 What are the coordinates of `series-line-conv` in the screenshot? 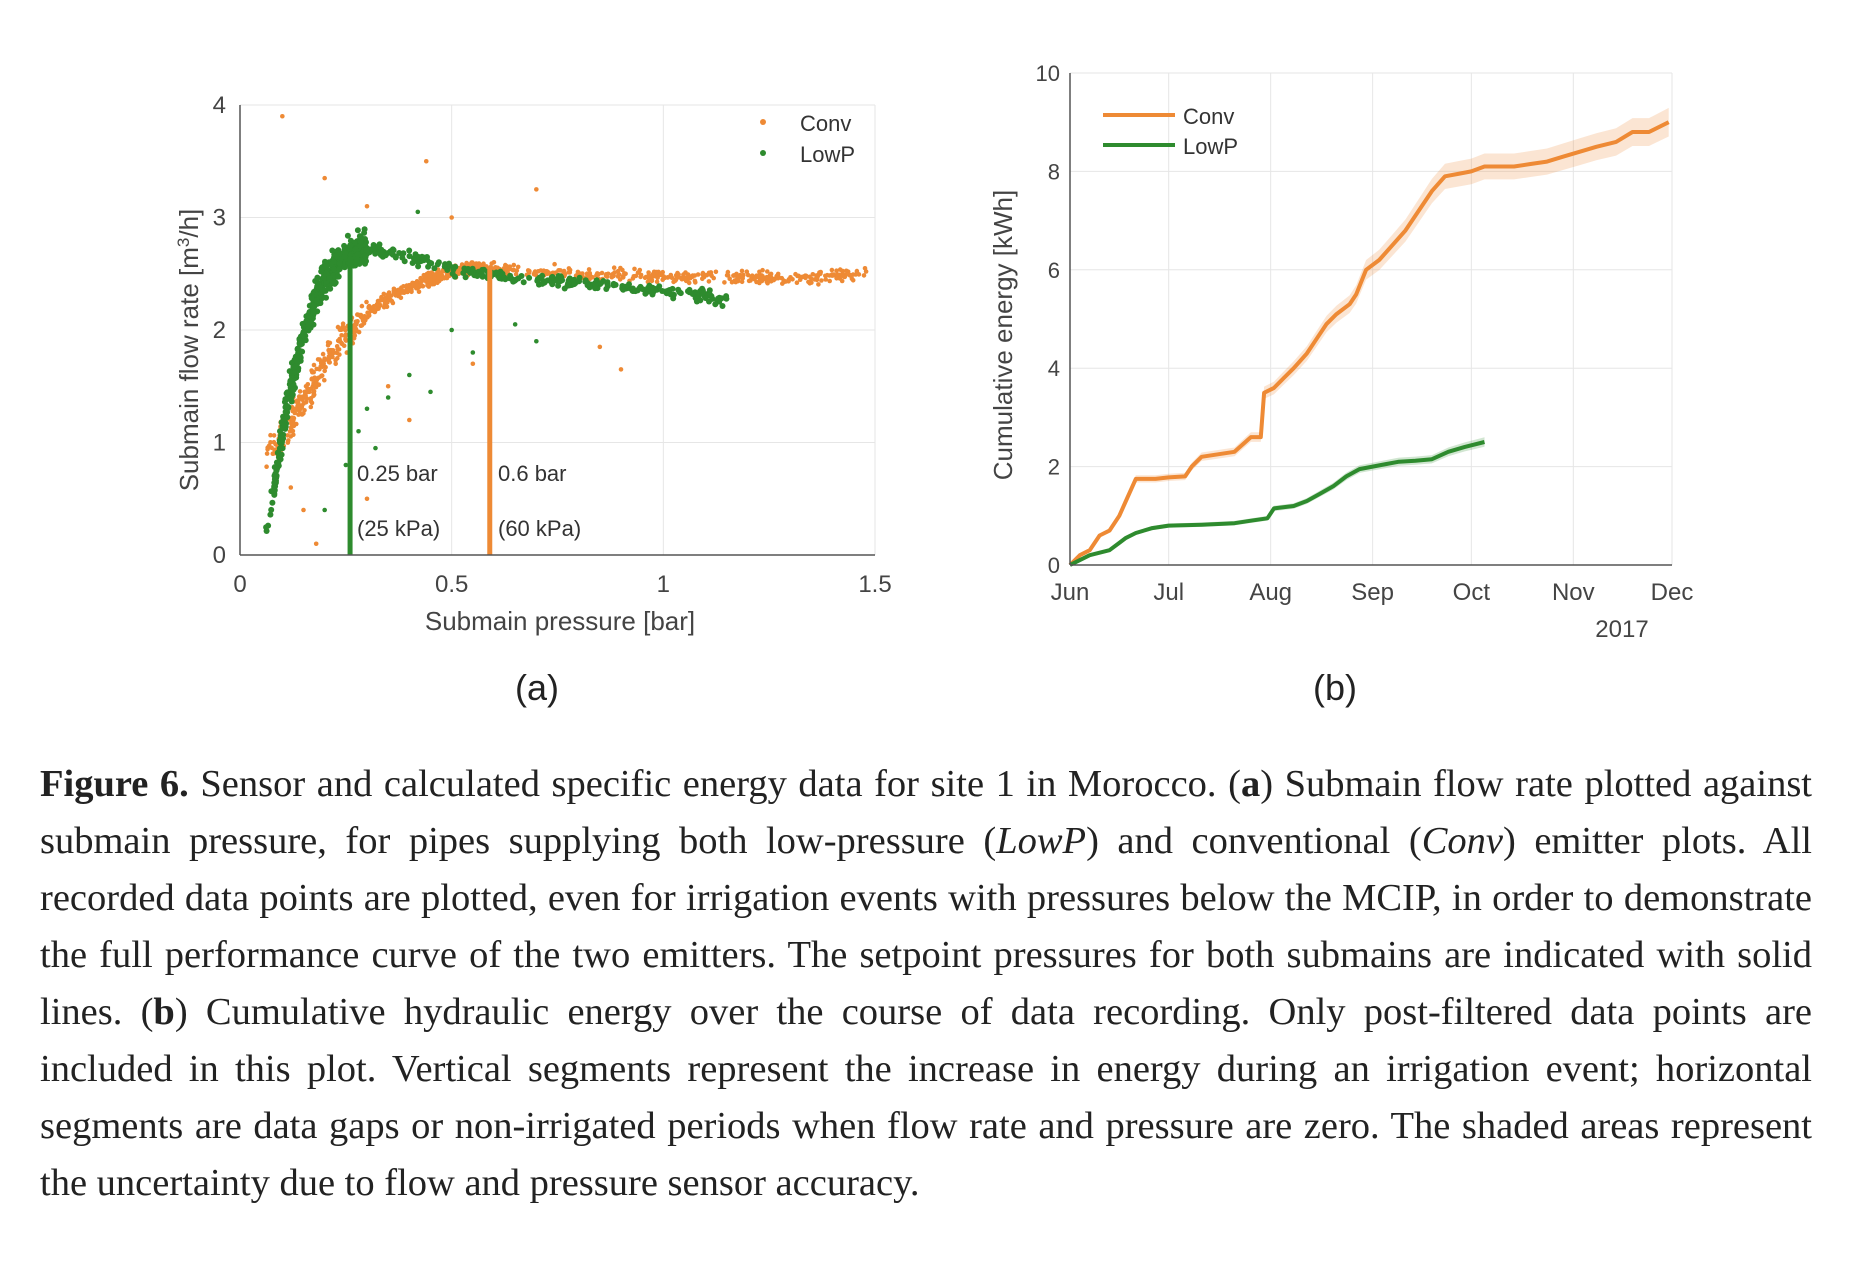 It's located at (1369, 343).